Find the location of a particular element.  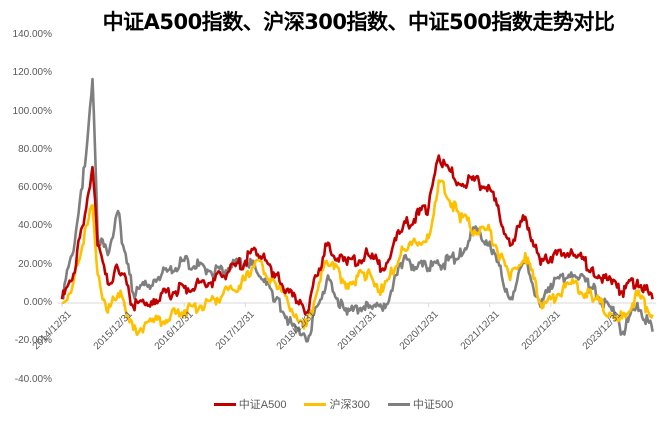

y-tick-label: 140.00% is located at coordinates (32, 34).